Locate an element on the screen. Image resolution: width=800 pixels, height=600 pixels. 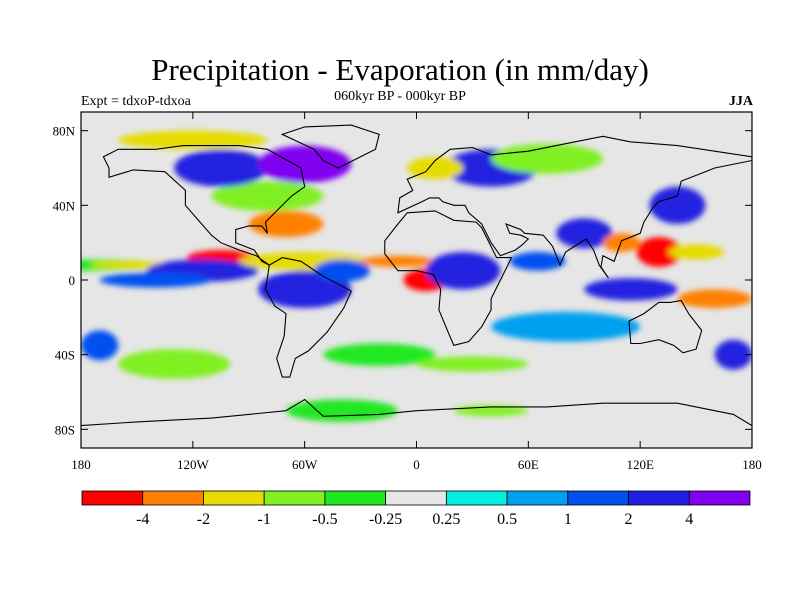
x-tick-label: 120W is located at coordinates (193, 464).